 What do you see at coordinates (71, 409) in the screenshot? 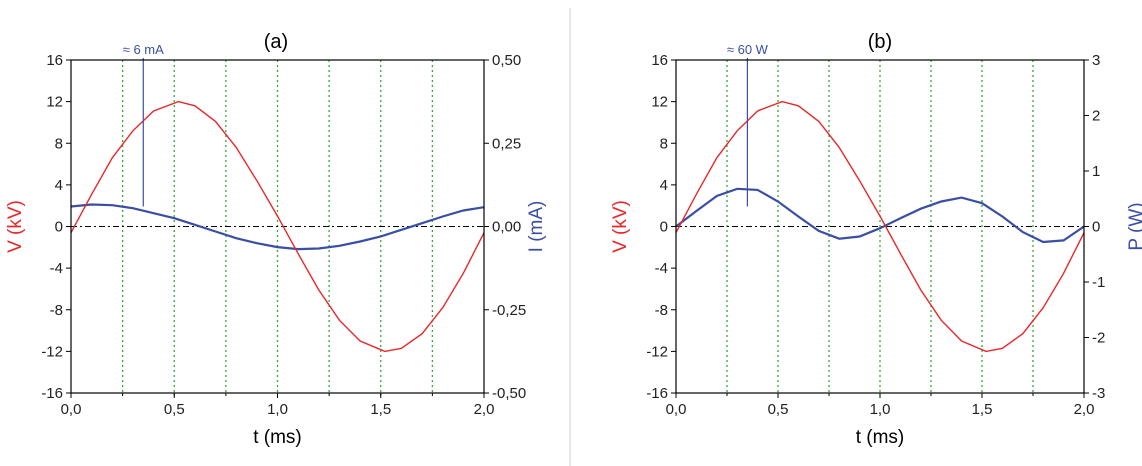
I see `pa-x-tick-label: 0,0` at bounding box center [71, 409].